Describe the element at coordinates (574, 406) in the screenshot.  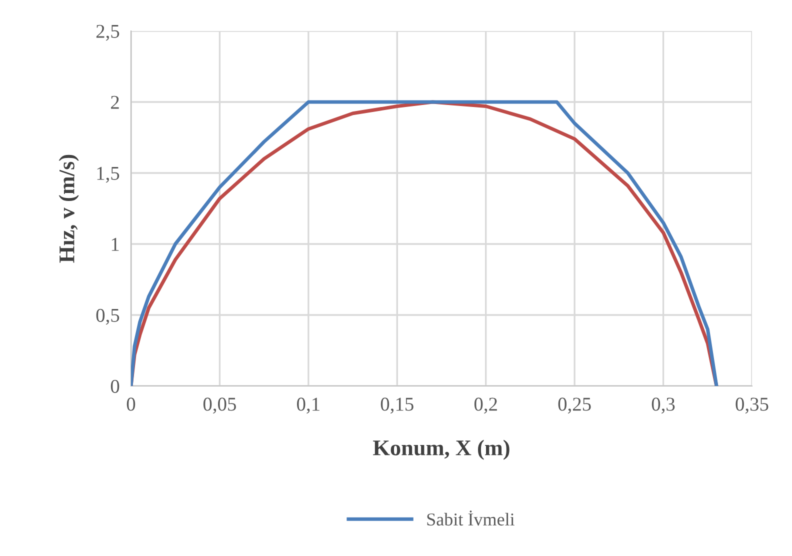
I see `x-tick-label: 0,25` at that location.